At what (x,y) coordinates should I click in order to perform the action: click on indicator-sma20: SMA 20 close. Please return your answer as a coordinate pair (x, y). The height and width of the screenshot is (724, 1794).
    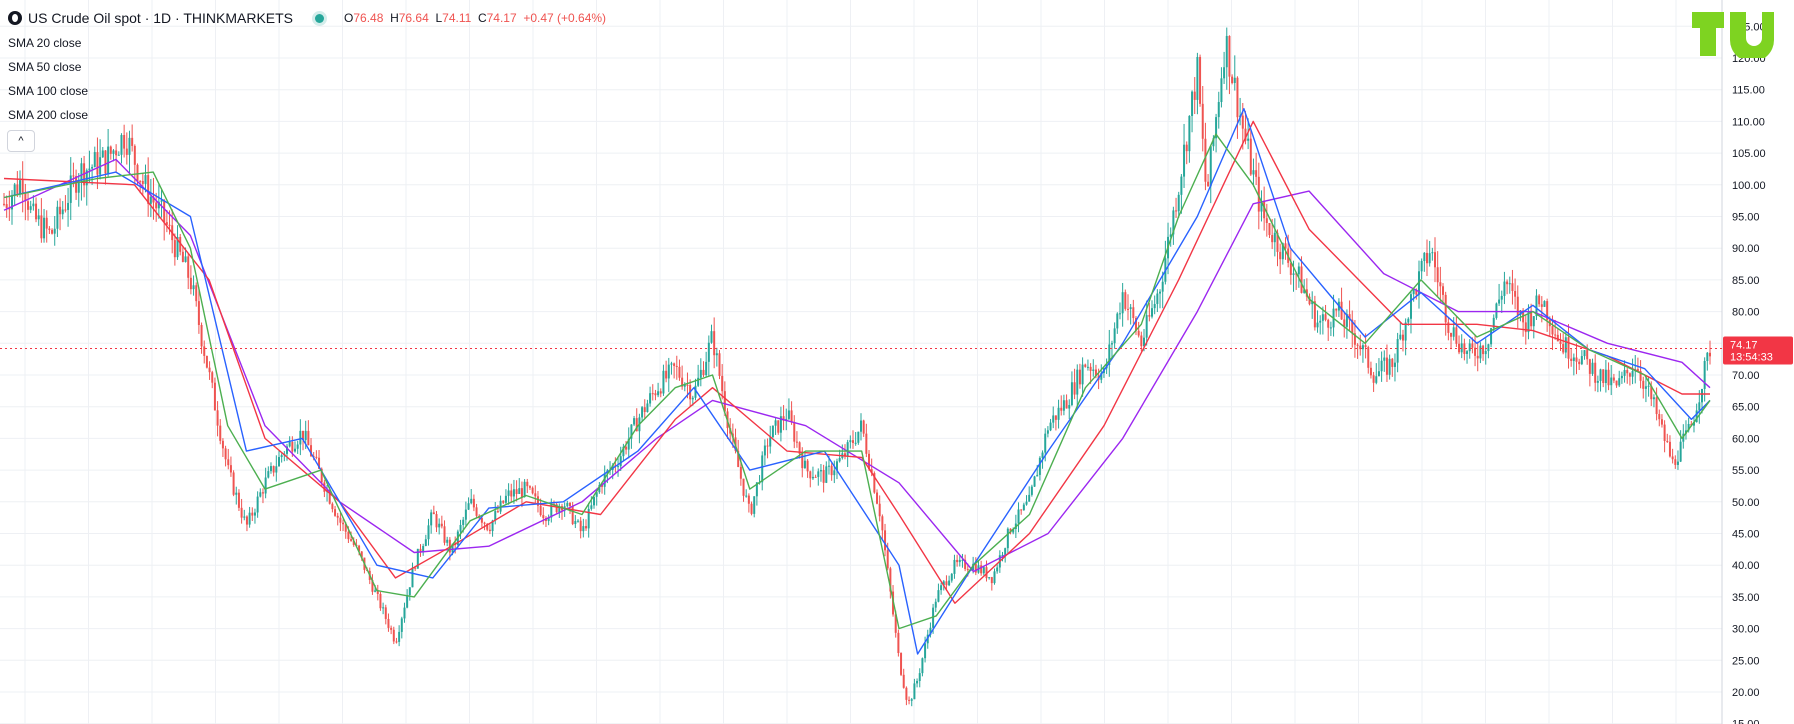
    Looking at the image, I should click on (45, 43).